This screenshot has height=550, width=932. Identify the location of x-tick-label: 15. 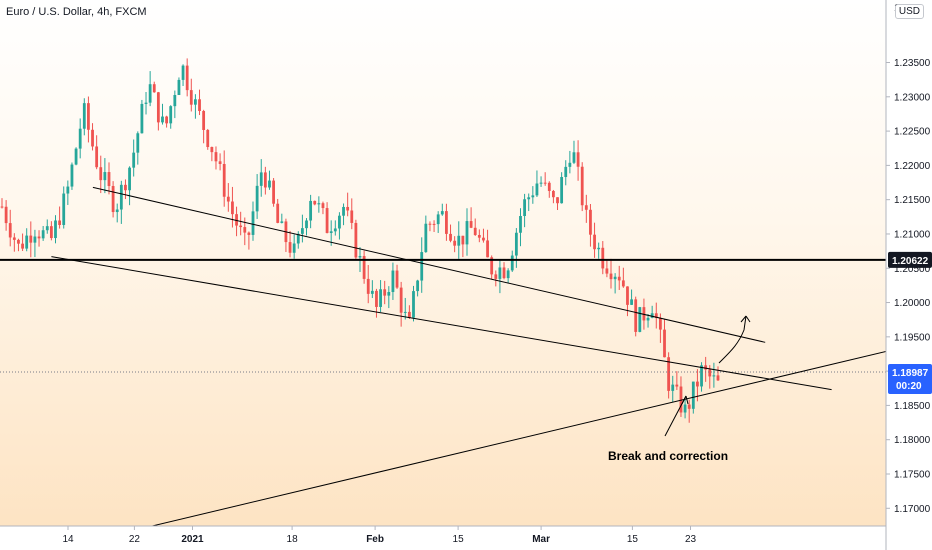
(459, 539).